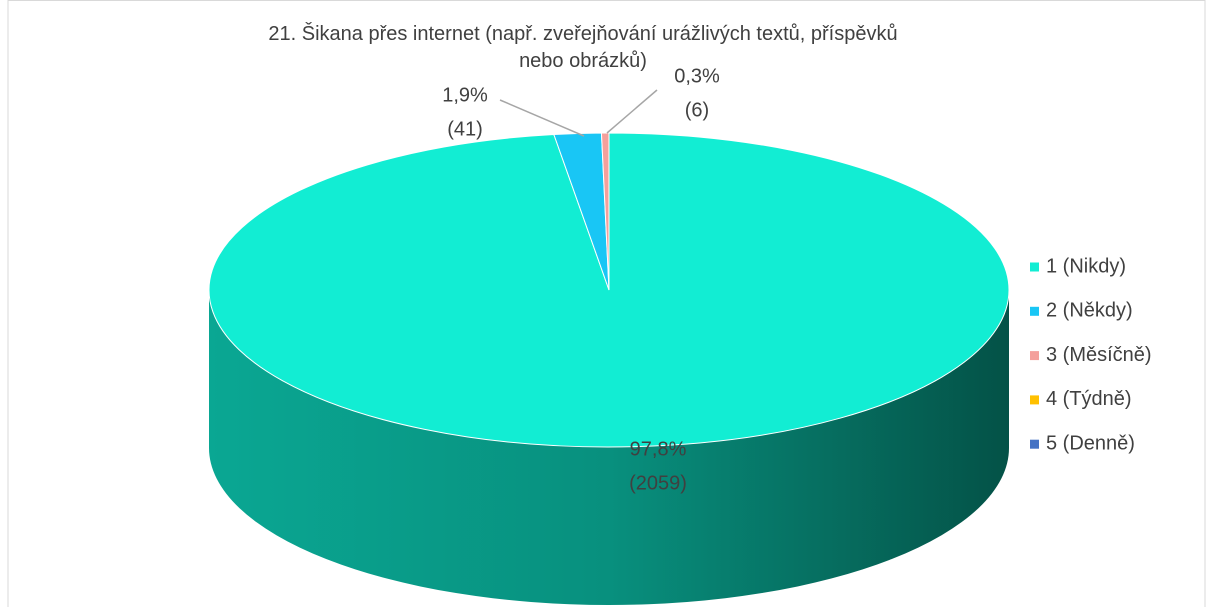  What do you see at coordinates (1089, 311) in the screenshot?
I see `legend-label: 2 (Někdy)` at bounding box center [1089, 311].